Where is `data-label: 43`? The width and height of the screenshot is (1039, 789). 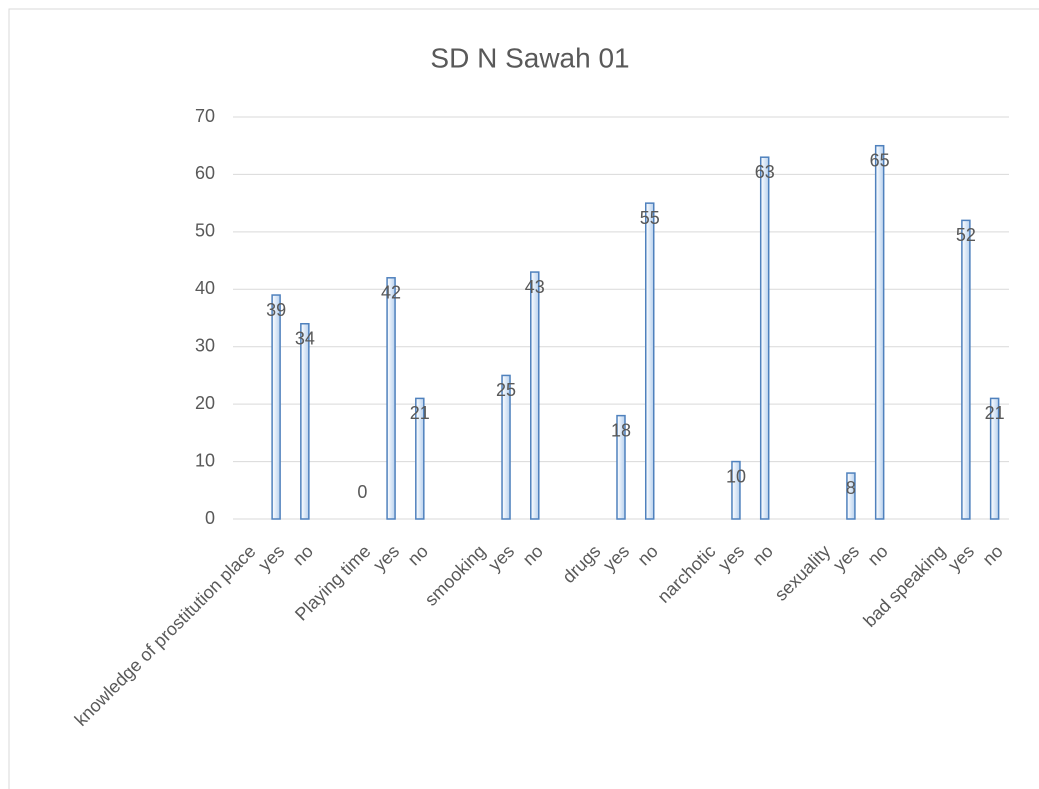 data-label: 43 is located at coordinates (535, 287).